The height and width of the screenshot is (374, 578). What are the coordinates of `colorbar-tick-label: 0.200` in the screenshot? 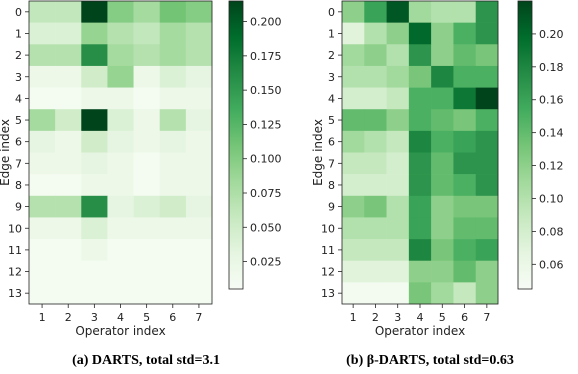 It's located at (266, 22).